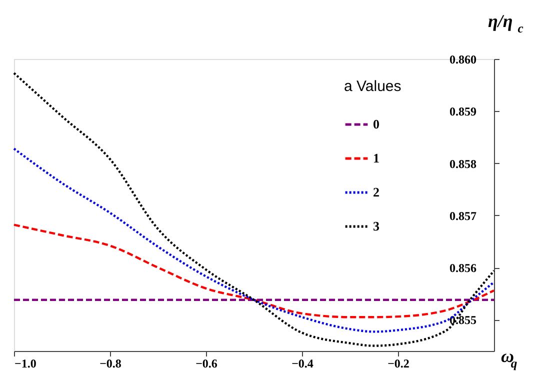 The height and width of the screenshot is (371, 542). What do you see at coordinates (376, 192) in the screenshot?
I see `legend-label: 2` at bounding box center [376, 192].